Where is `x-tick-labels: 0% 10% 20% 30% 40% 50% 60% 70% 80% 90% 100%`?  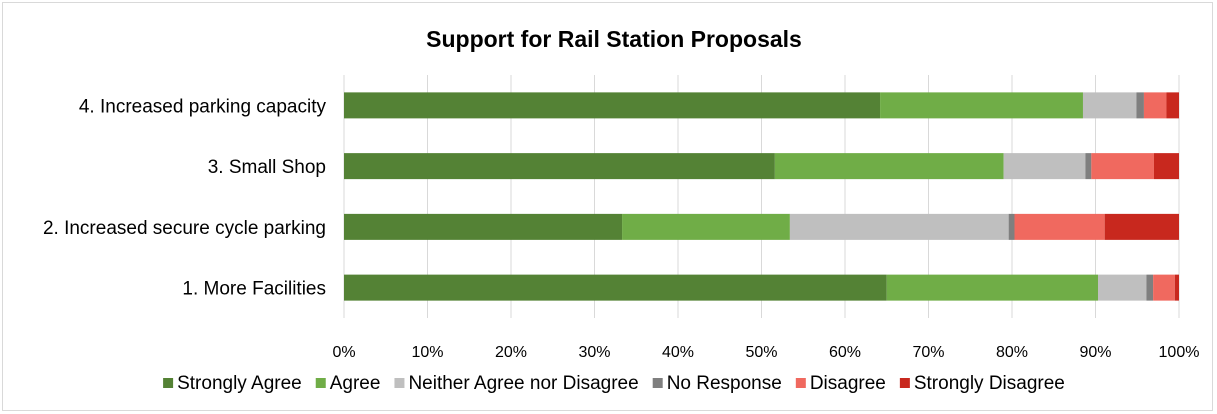 x-tick-labels: 0% 10% 20% 30% 40% 50% 60% 70% 80% 90% 100% is located at coordinates (765, 352).